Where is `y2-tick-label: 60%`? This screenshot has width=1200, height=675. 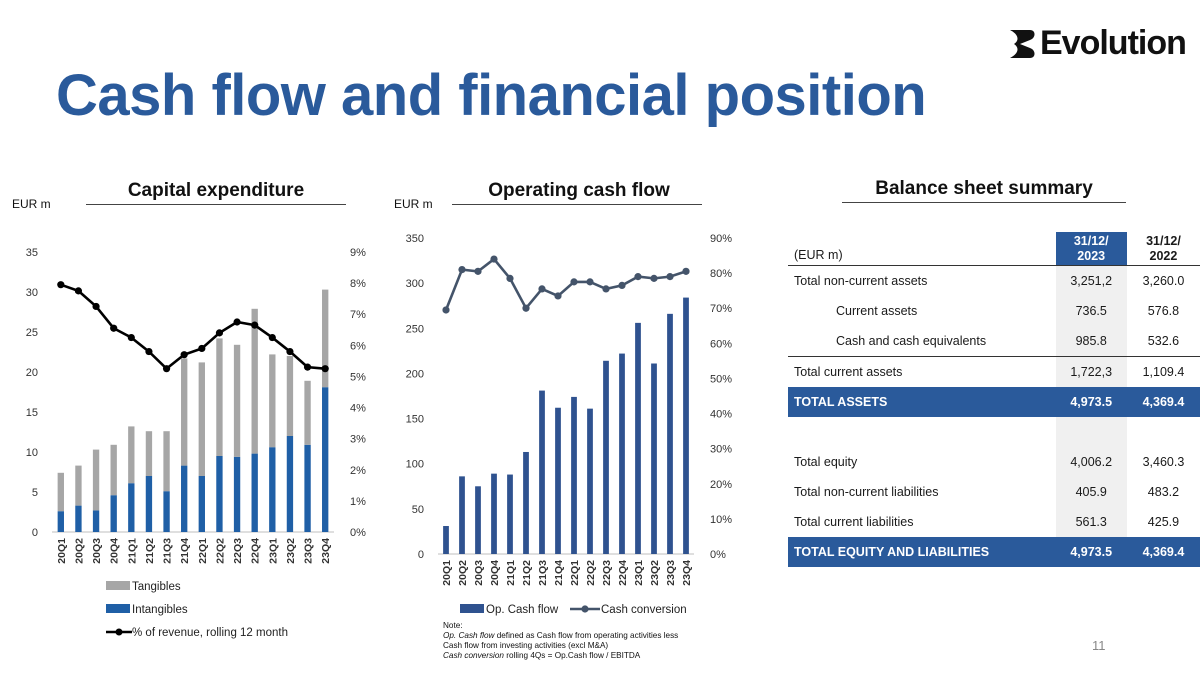 y2-tick-label: 60% is located at coordinates (721, 344).